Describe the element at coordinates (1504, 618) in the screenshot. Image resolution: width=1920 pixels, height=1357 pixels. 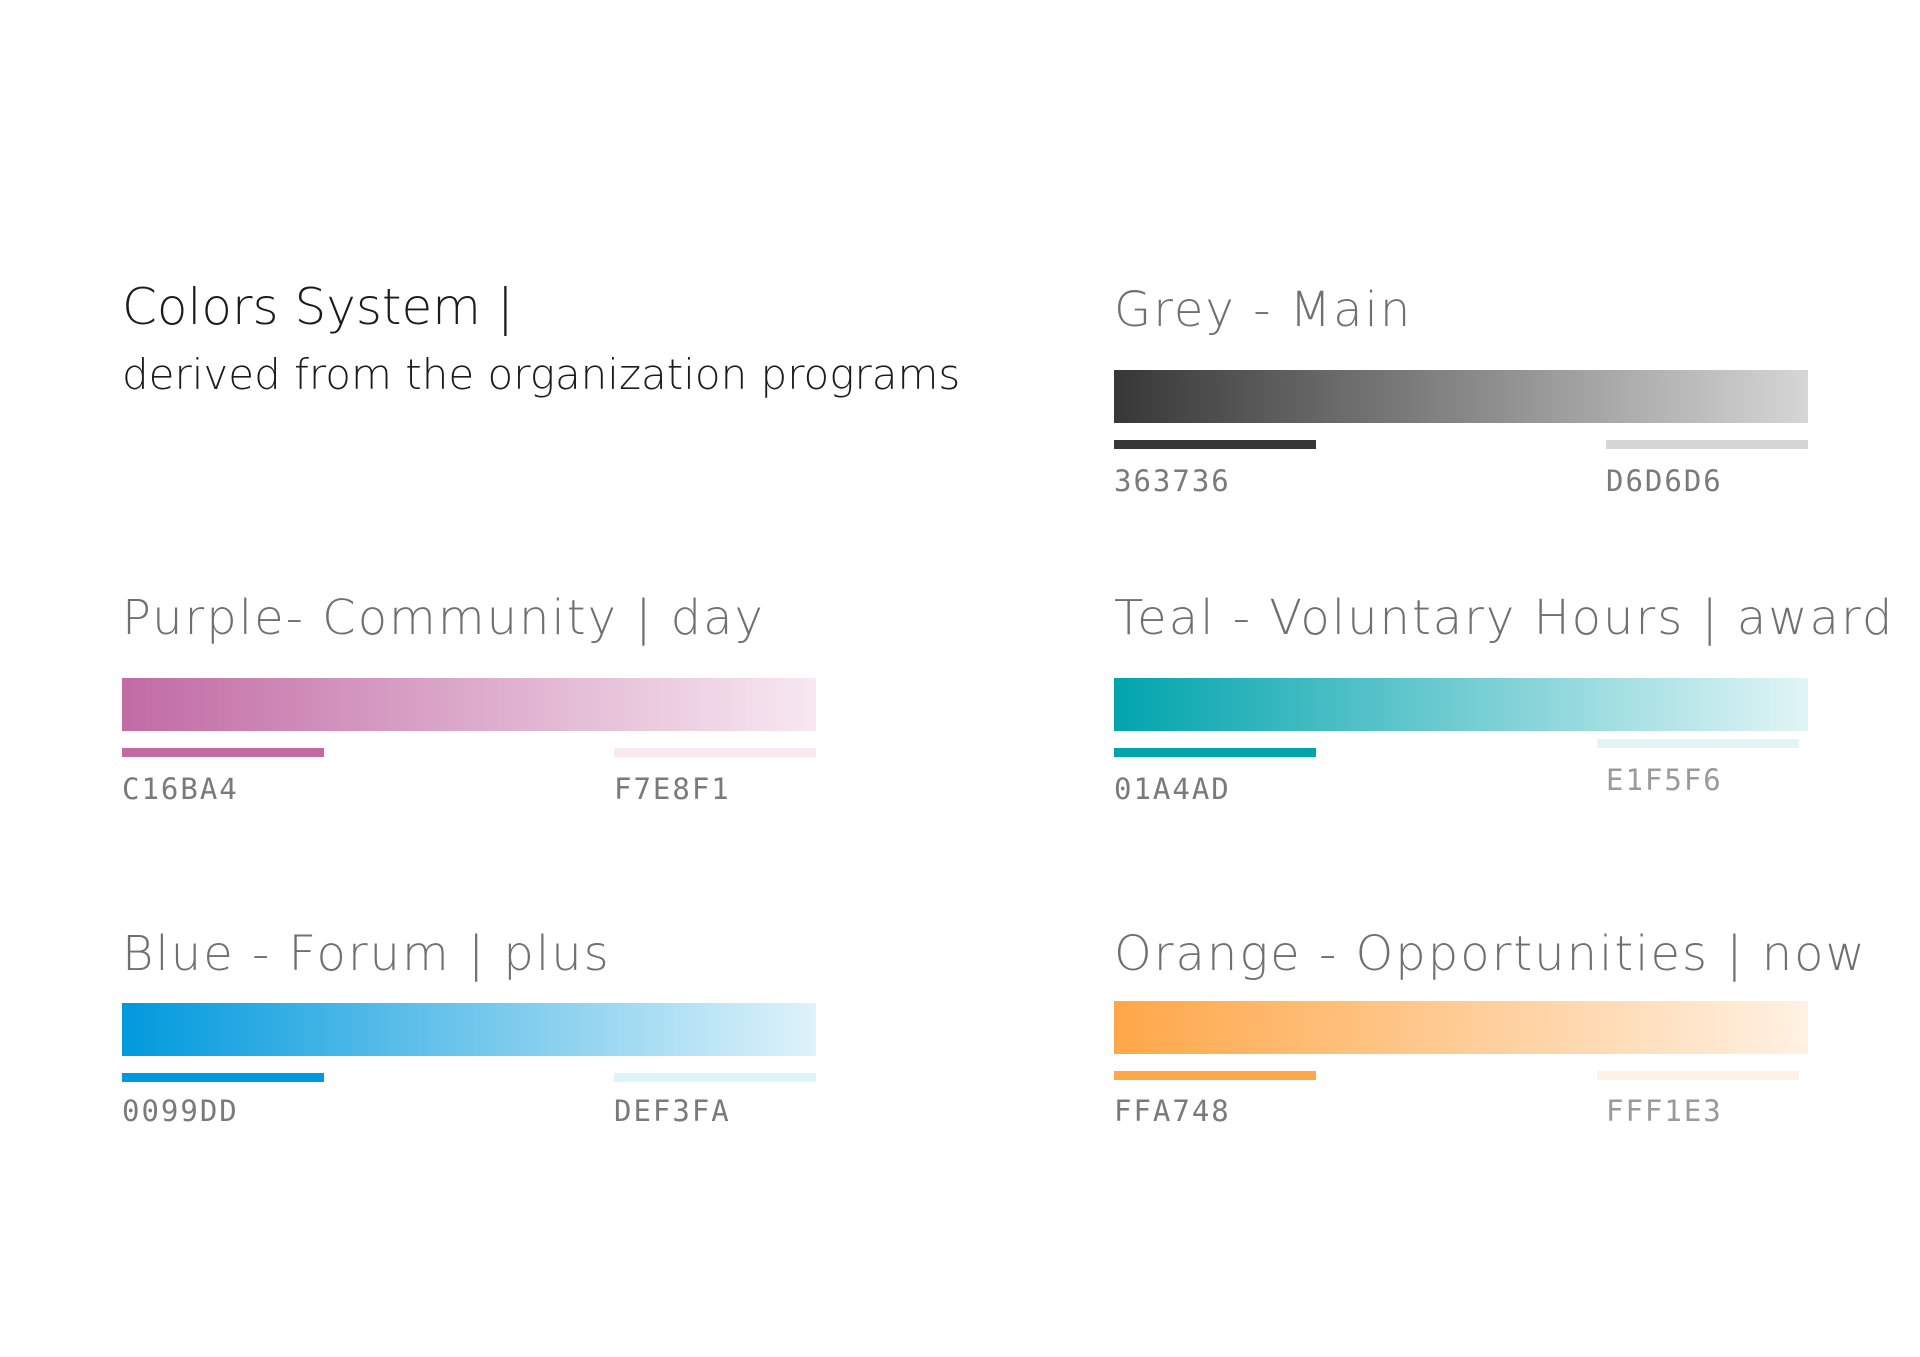
I see `palette-title: Teal - Voluntary Hours | award` at that location.